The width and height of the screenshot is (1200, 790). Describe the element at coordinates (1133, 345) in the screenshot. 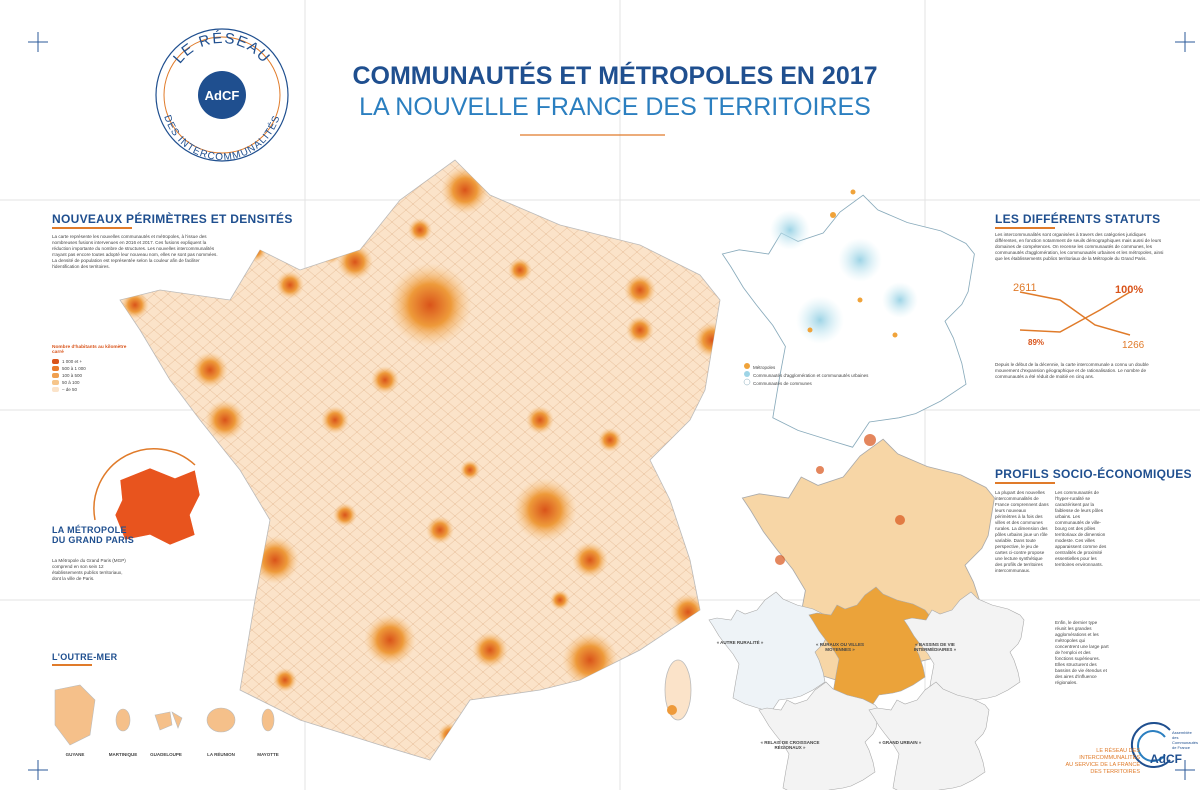

I see `chart-label: 1266` at that location.